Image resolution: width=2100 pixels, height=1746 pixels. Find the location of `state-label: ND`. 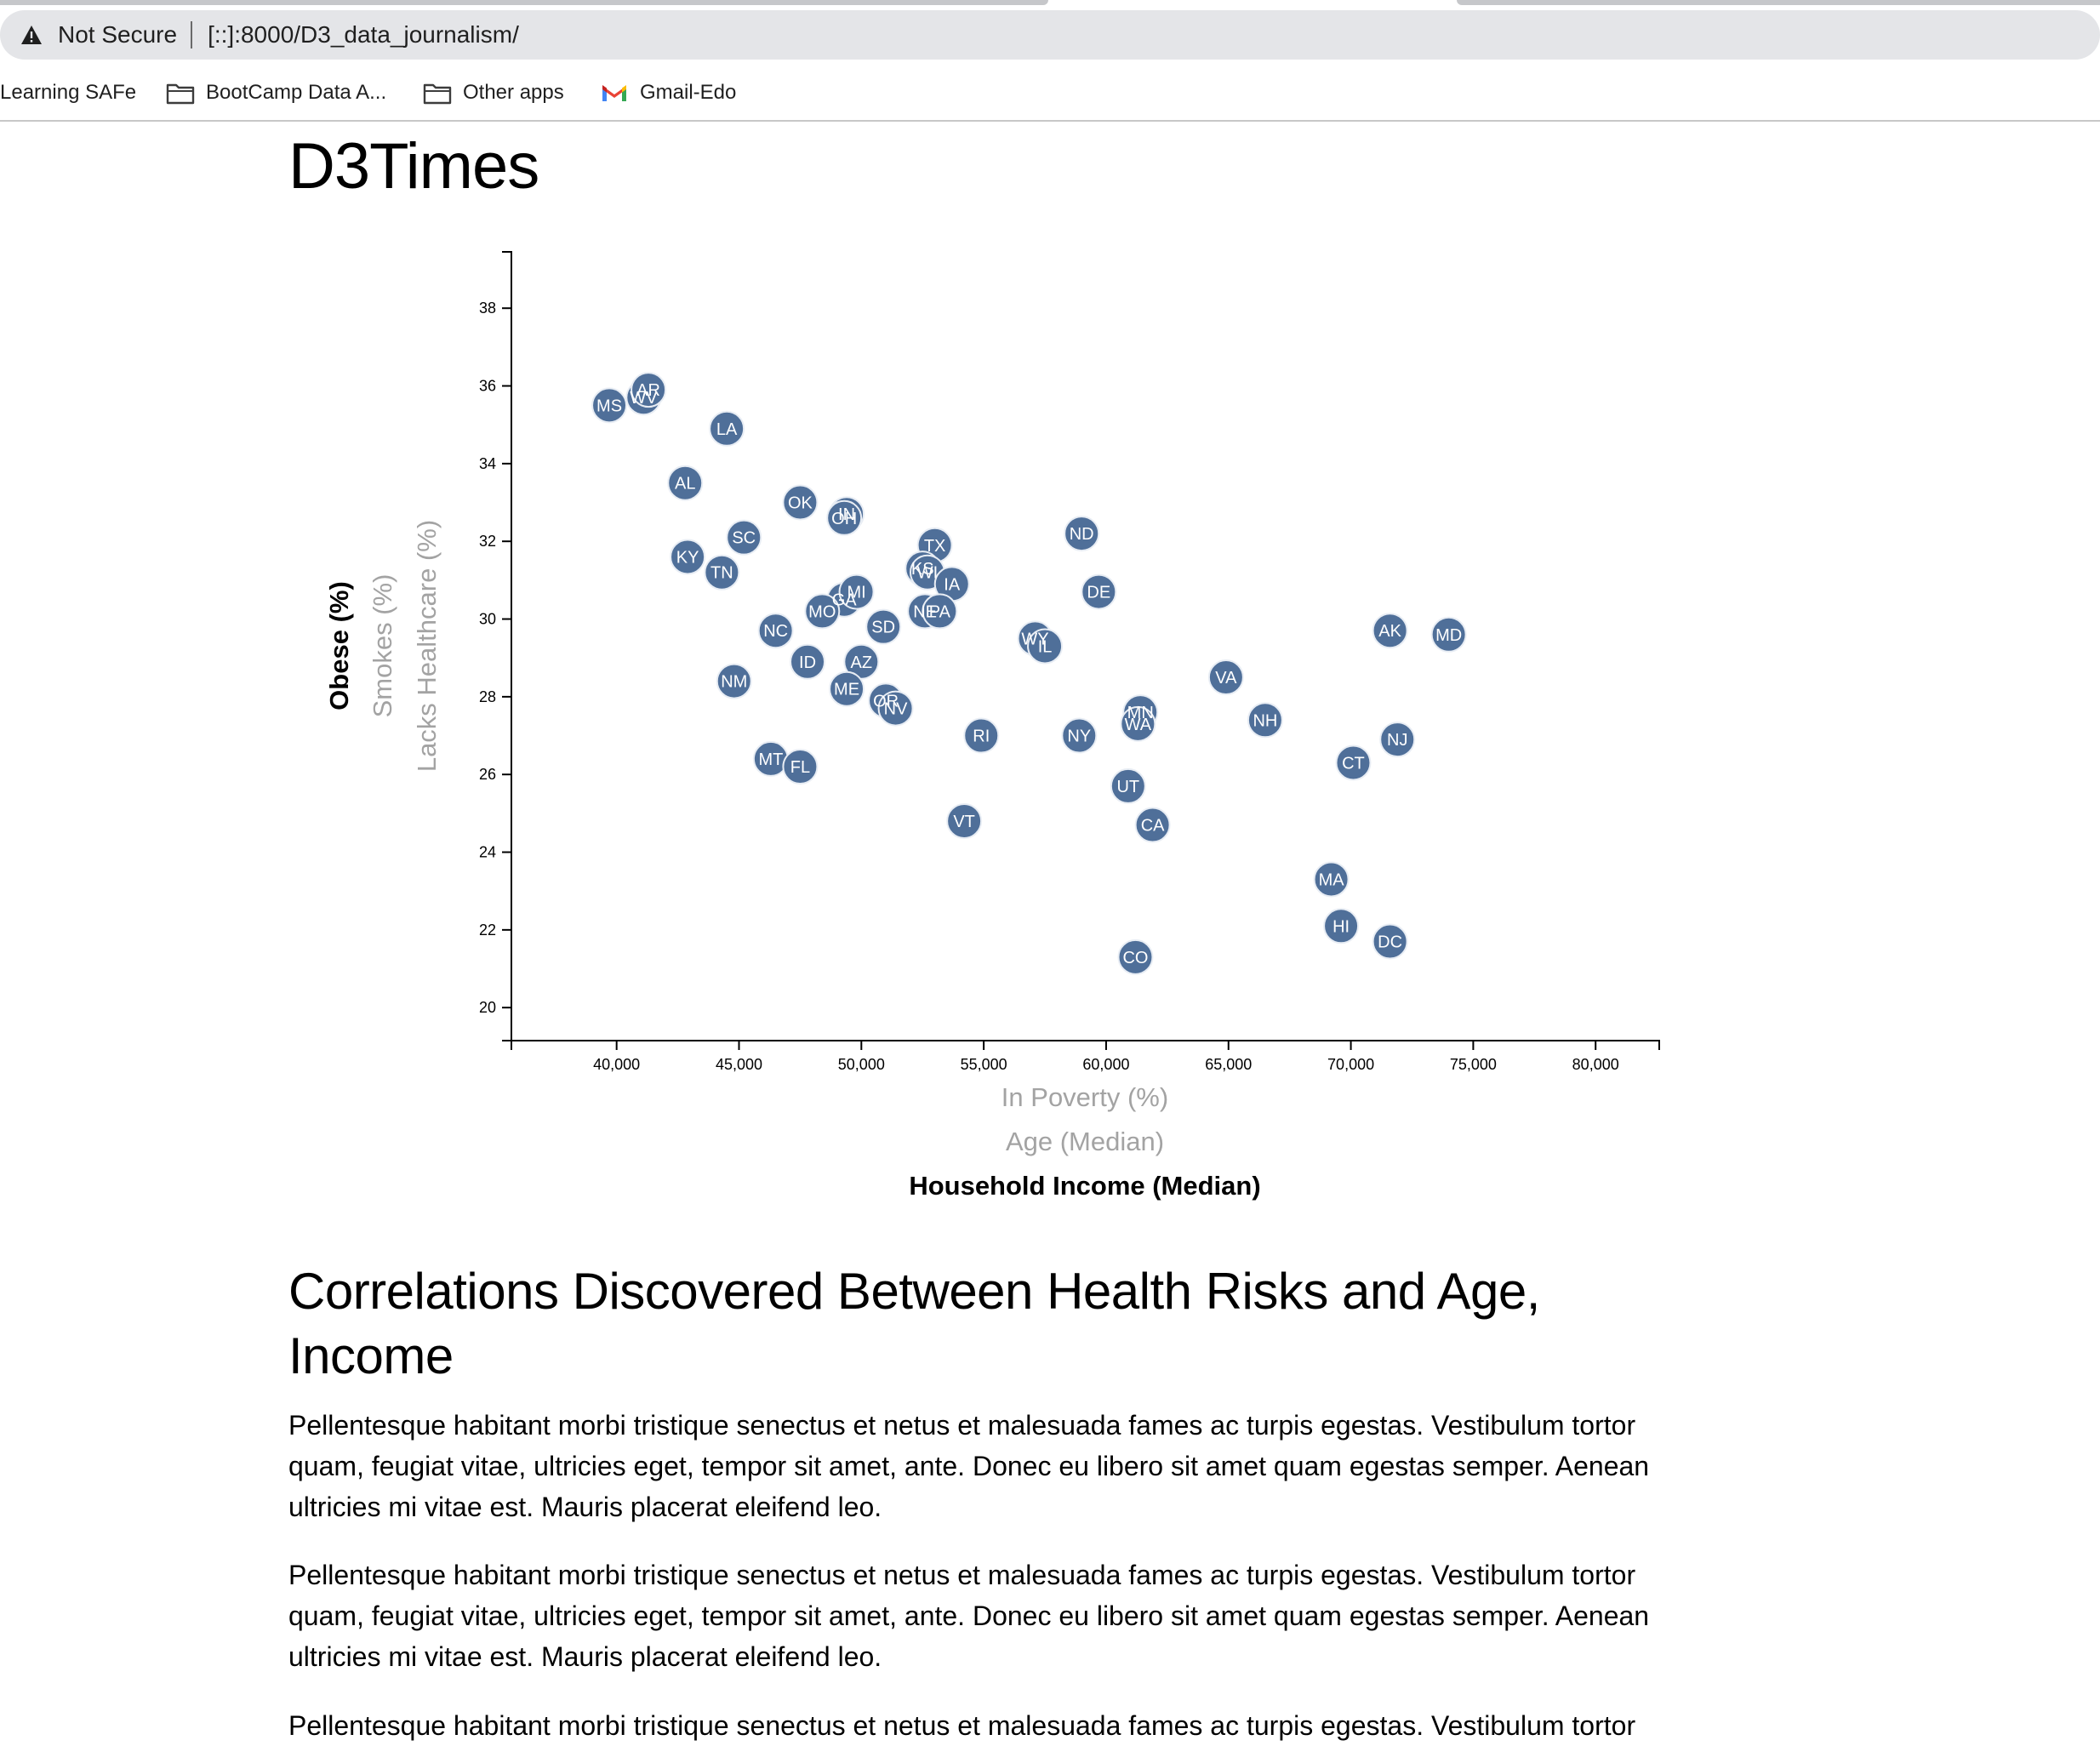

state-label: ND is located at coordinates (1082, 534).